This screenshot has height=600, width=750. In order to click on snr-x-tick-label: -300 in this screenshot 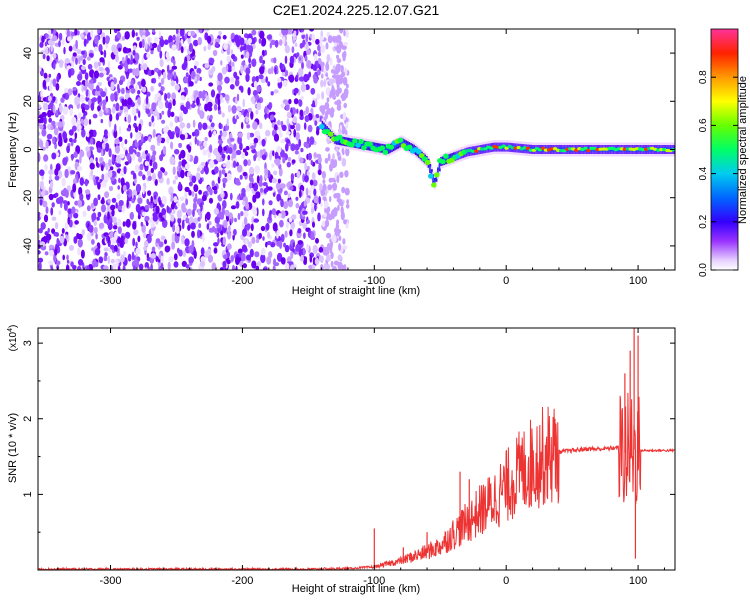, I will do `click(111, 581)`.